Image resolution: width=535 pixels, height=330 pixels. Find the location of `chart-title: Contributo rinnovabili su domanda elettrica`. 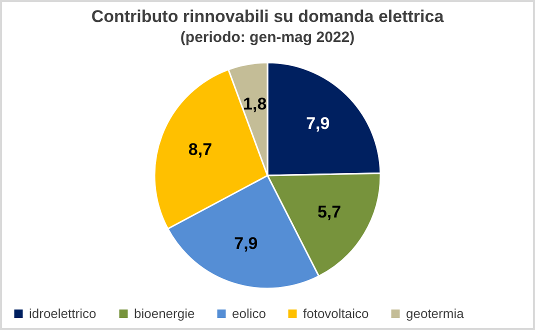

chart-title: Contributo rinnovabili su domanda elettrica is located at coordinates (267, 16).